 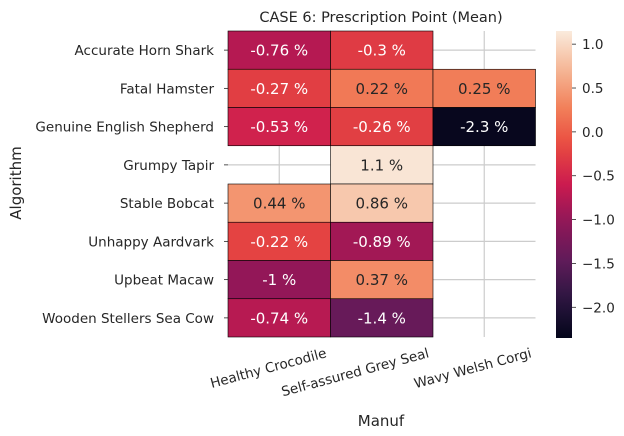 I want to click on y-tick-label: Stable Bobcat, so click(x=167, y=204).